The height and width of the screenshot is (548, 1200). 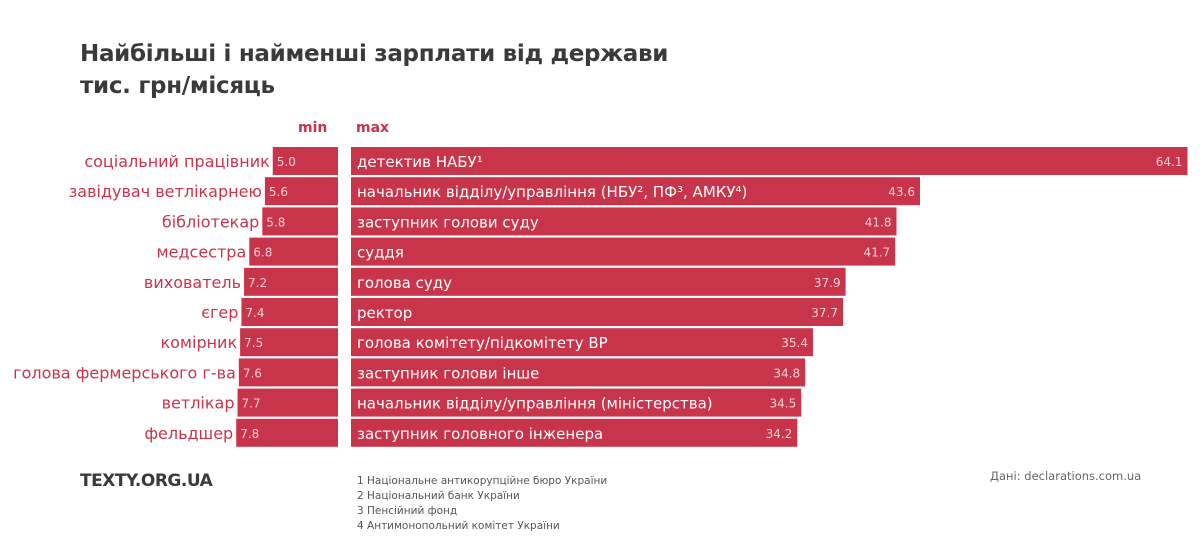 What do you see at coordinates (313, 128) in the screenshot?
I see `min-column-header: min` at bounding box center [313, 128].